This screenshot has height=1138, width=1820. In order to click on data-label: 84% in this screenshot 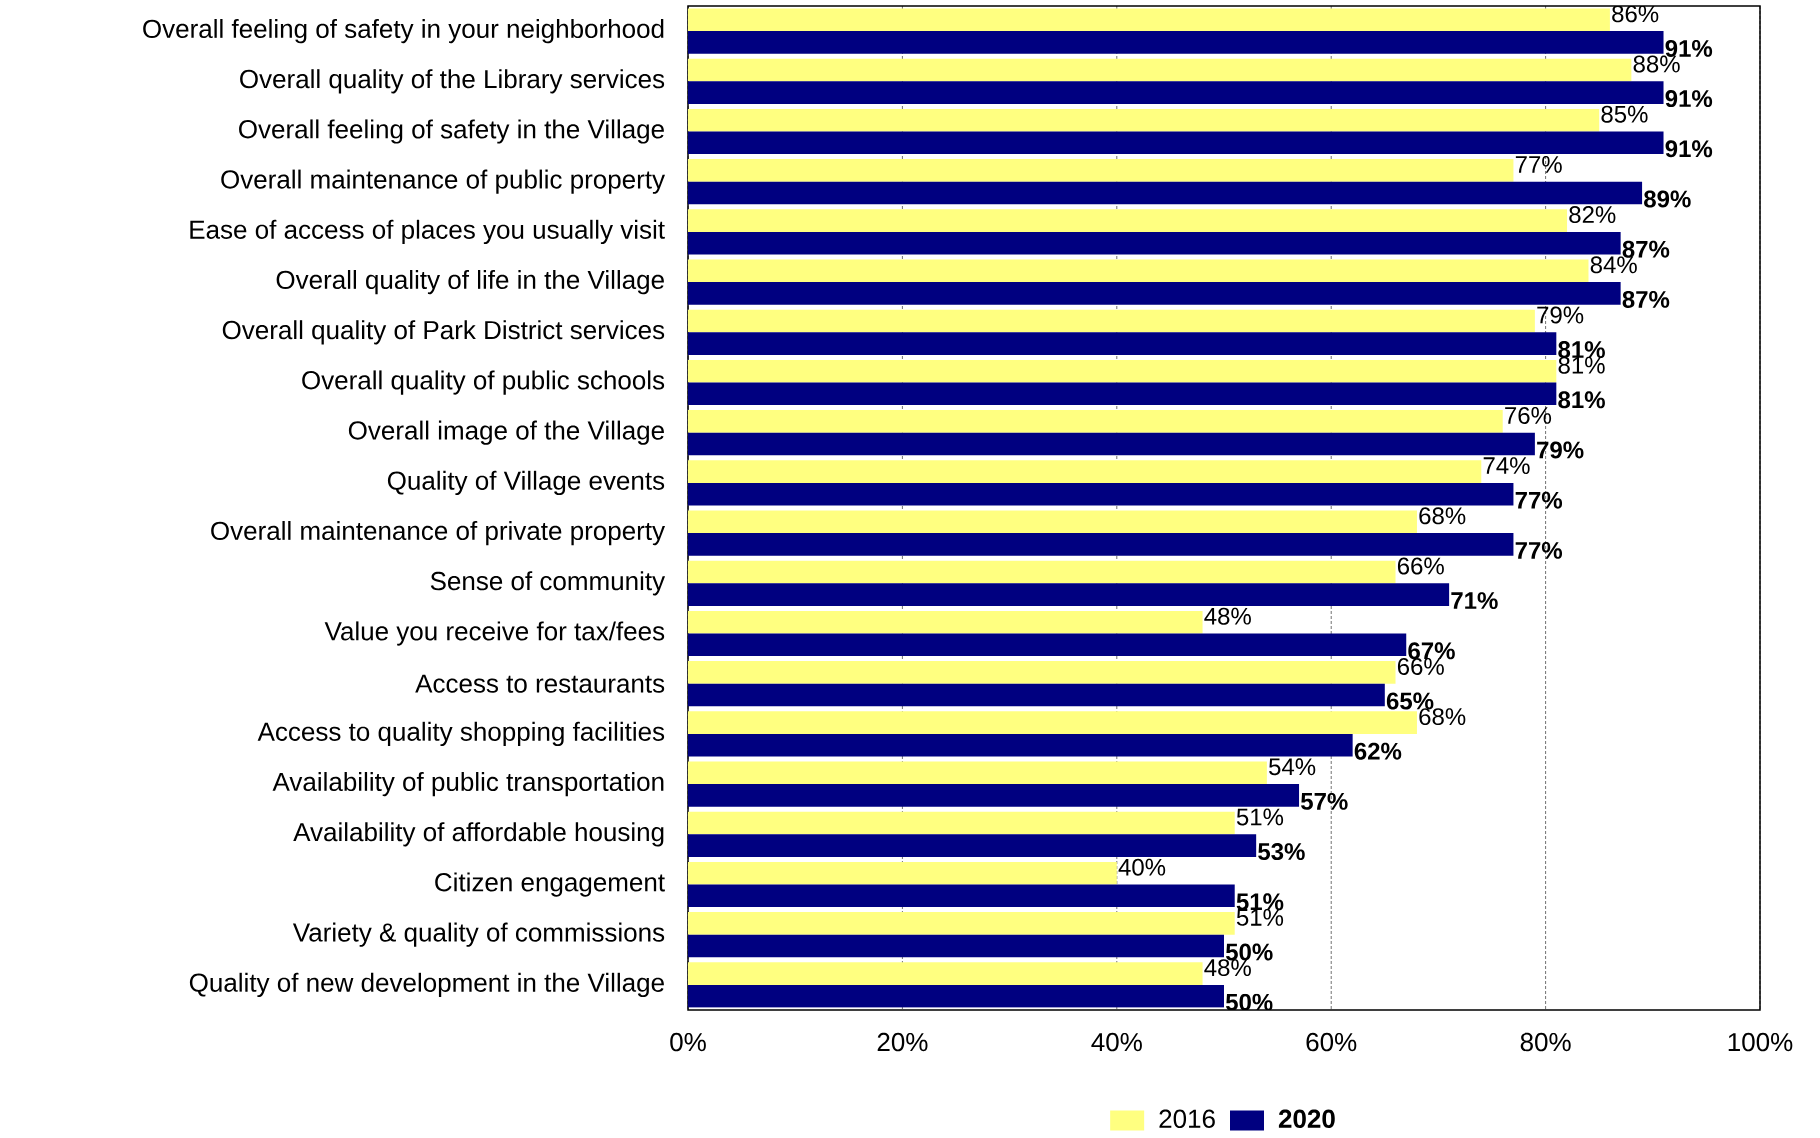, I will do `click(1613, 265)`.